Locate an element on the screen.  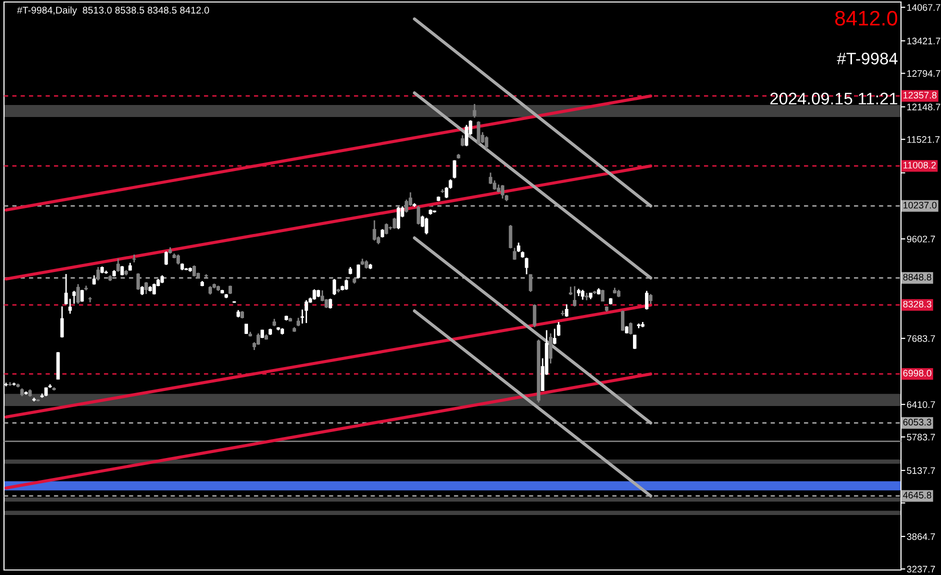
y-tick-label: 12794.7 is located at coordinates (923, 73).